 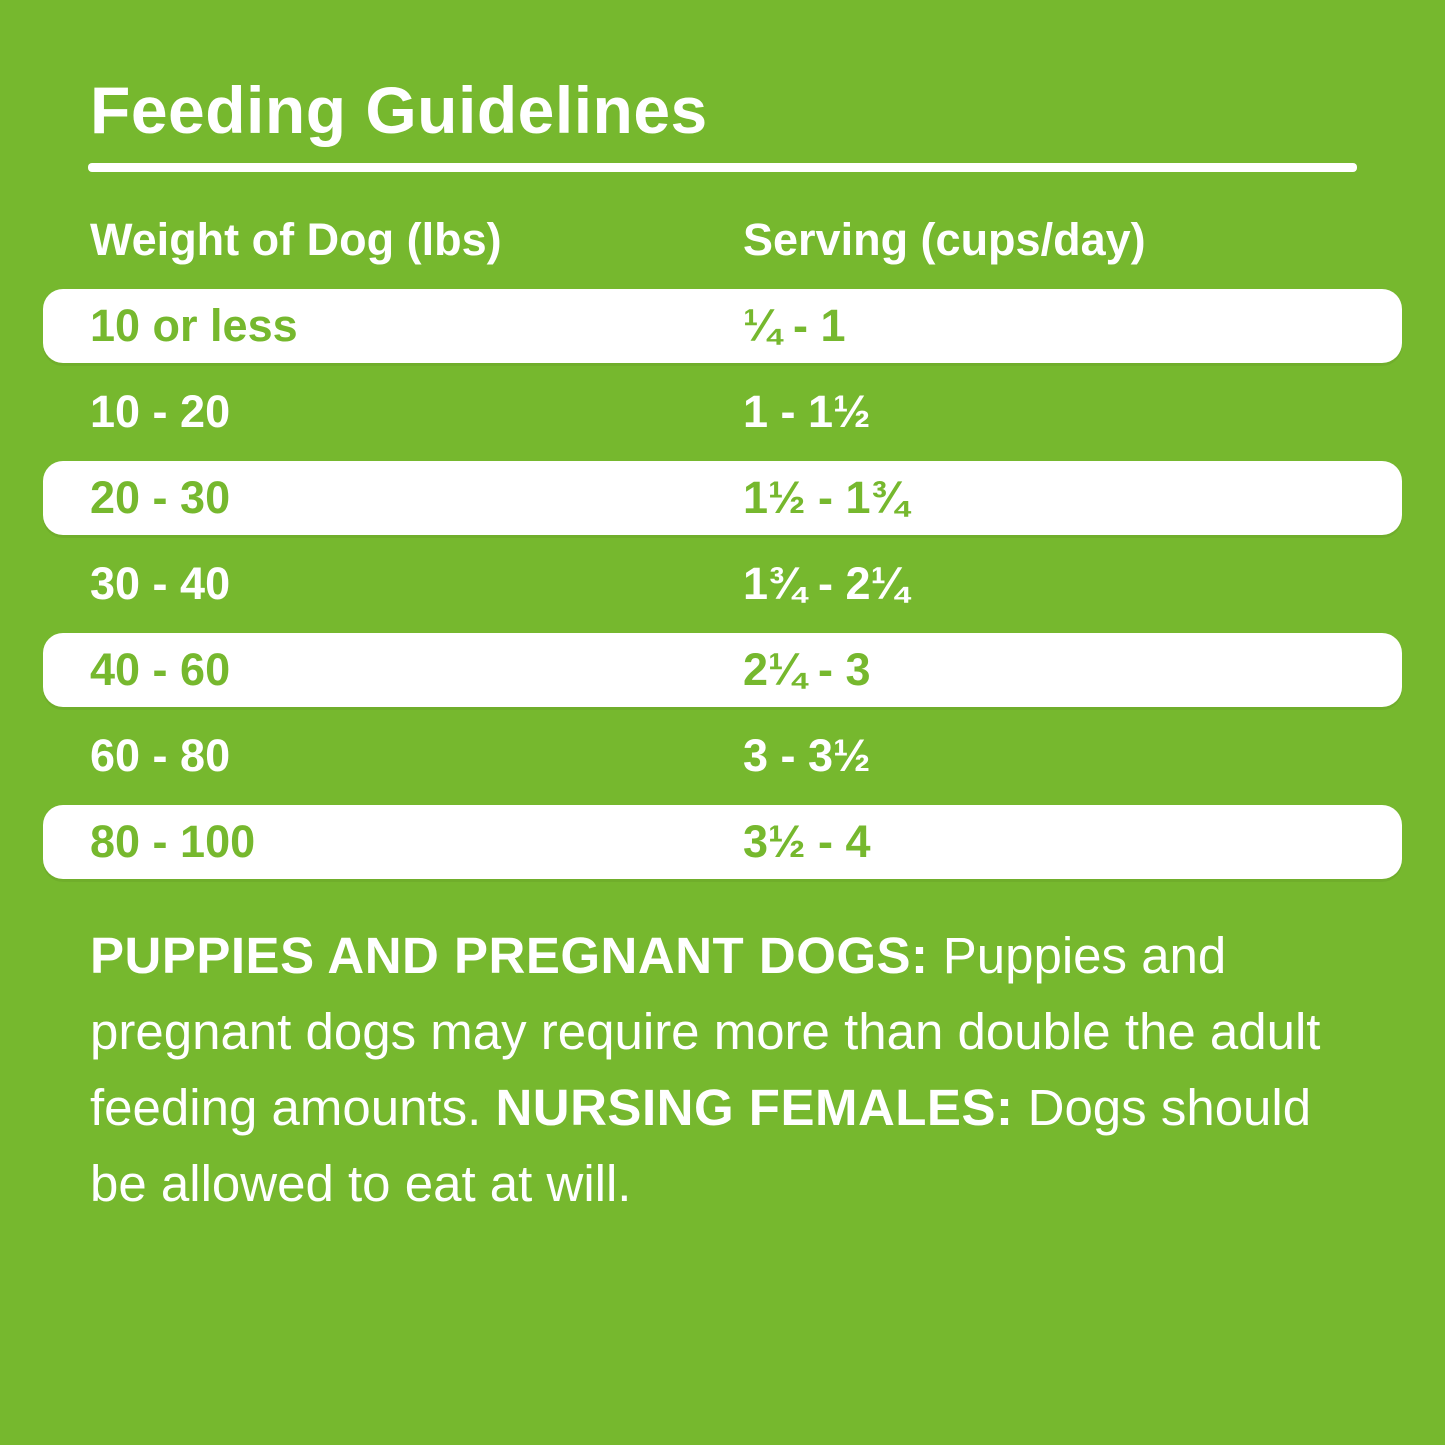 I want to click on serving-cell: ¼ - 1, so click(x=794, y=325).